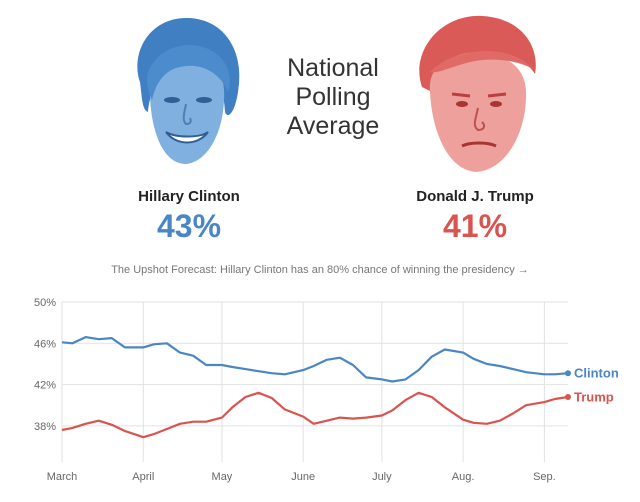 The height and width of the screenshot is (502, 640). I want to click on clinton-hair, so click(188, 66).